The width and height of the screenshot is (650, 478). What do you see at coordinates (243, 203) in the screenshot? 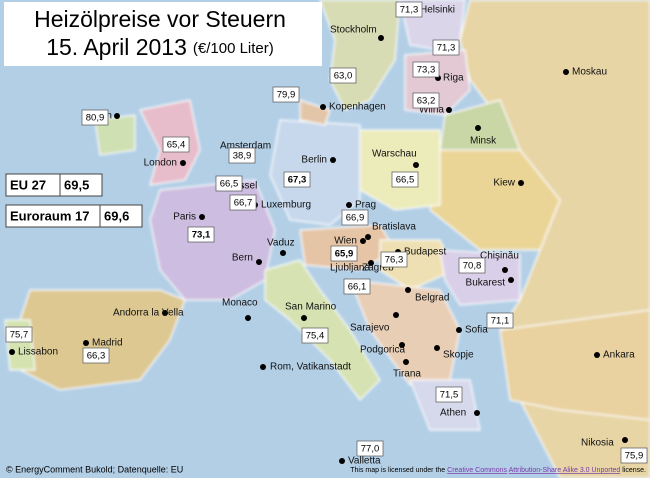
I see `price-value: 66,7` at bounding box center [243, 203].